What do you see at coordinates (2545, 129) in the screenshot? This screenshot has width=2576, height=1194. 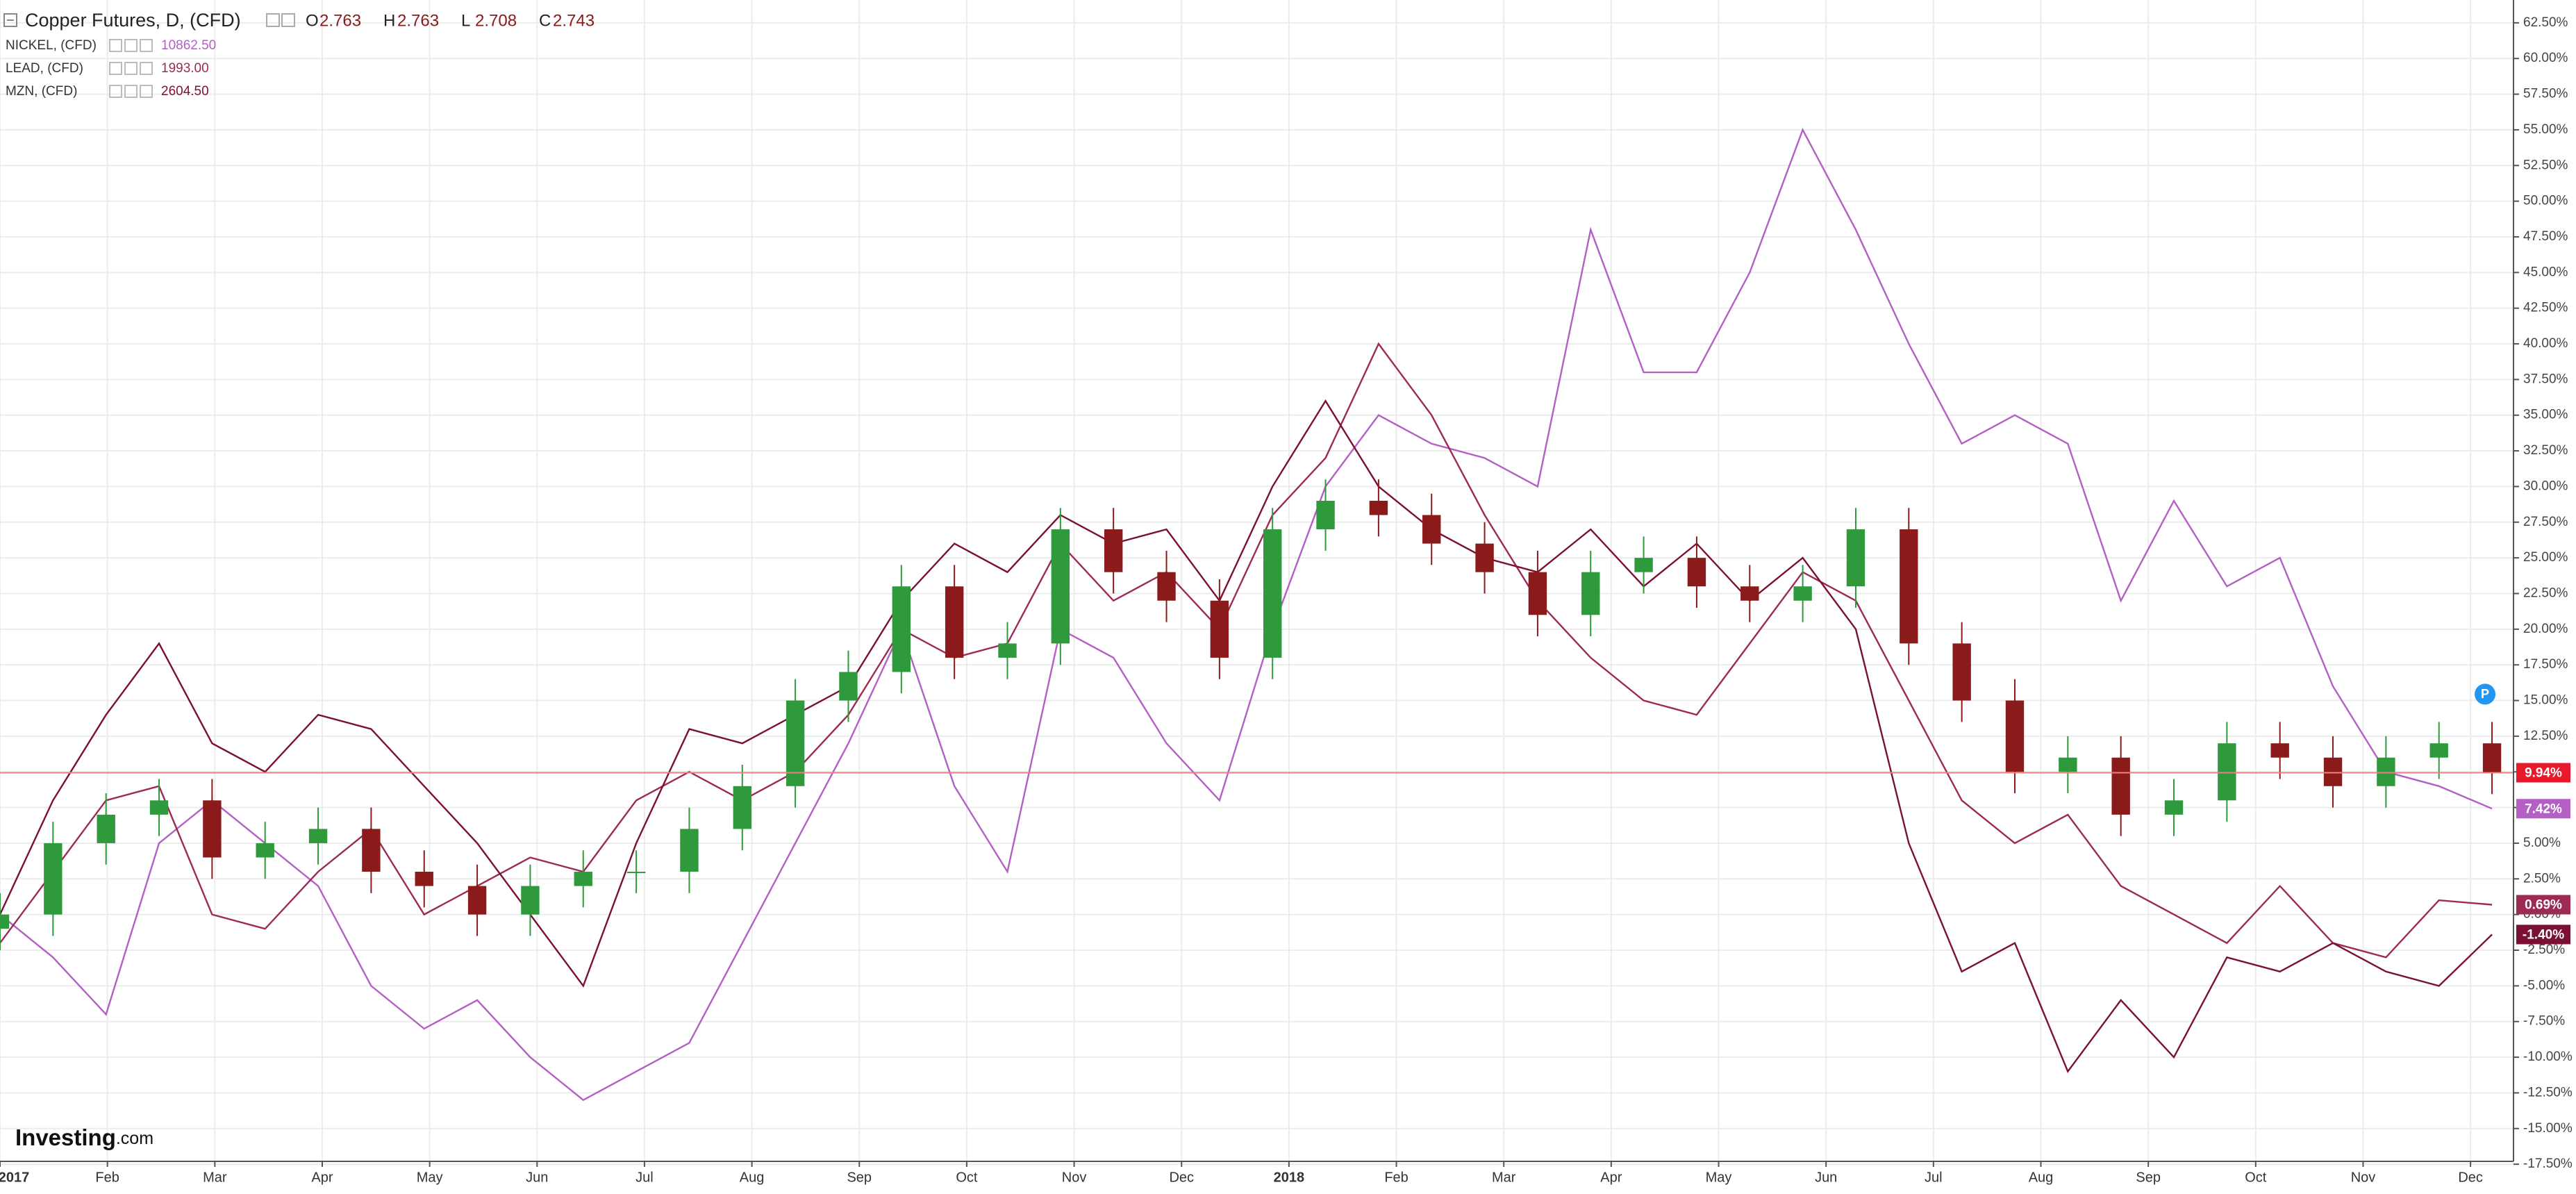 I see `y-tick-label: 55.00%` at bounding box center [2545, 129].